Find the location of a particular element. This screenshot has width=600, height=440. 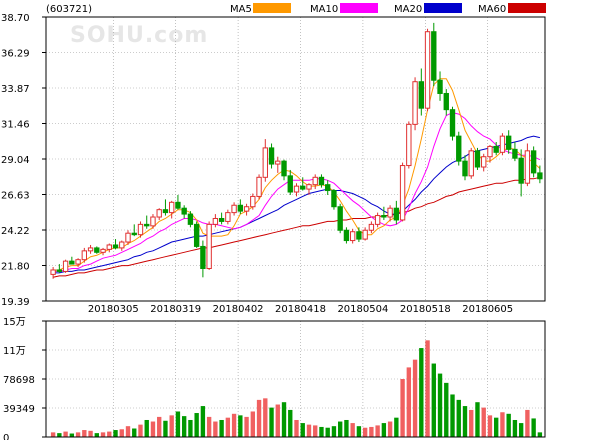

date-tick-label: 20180518 is located at coordinates (425, 309).